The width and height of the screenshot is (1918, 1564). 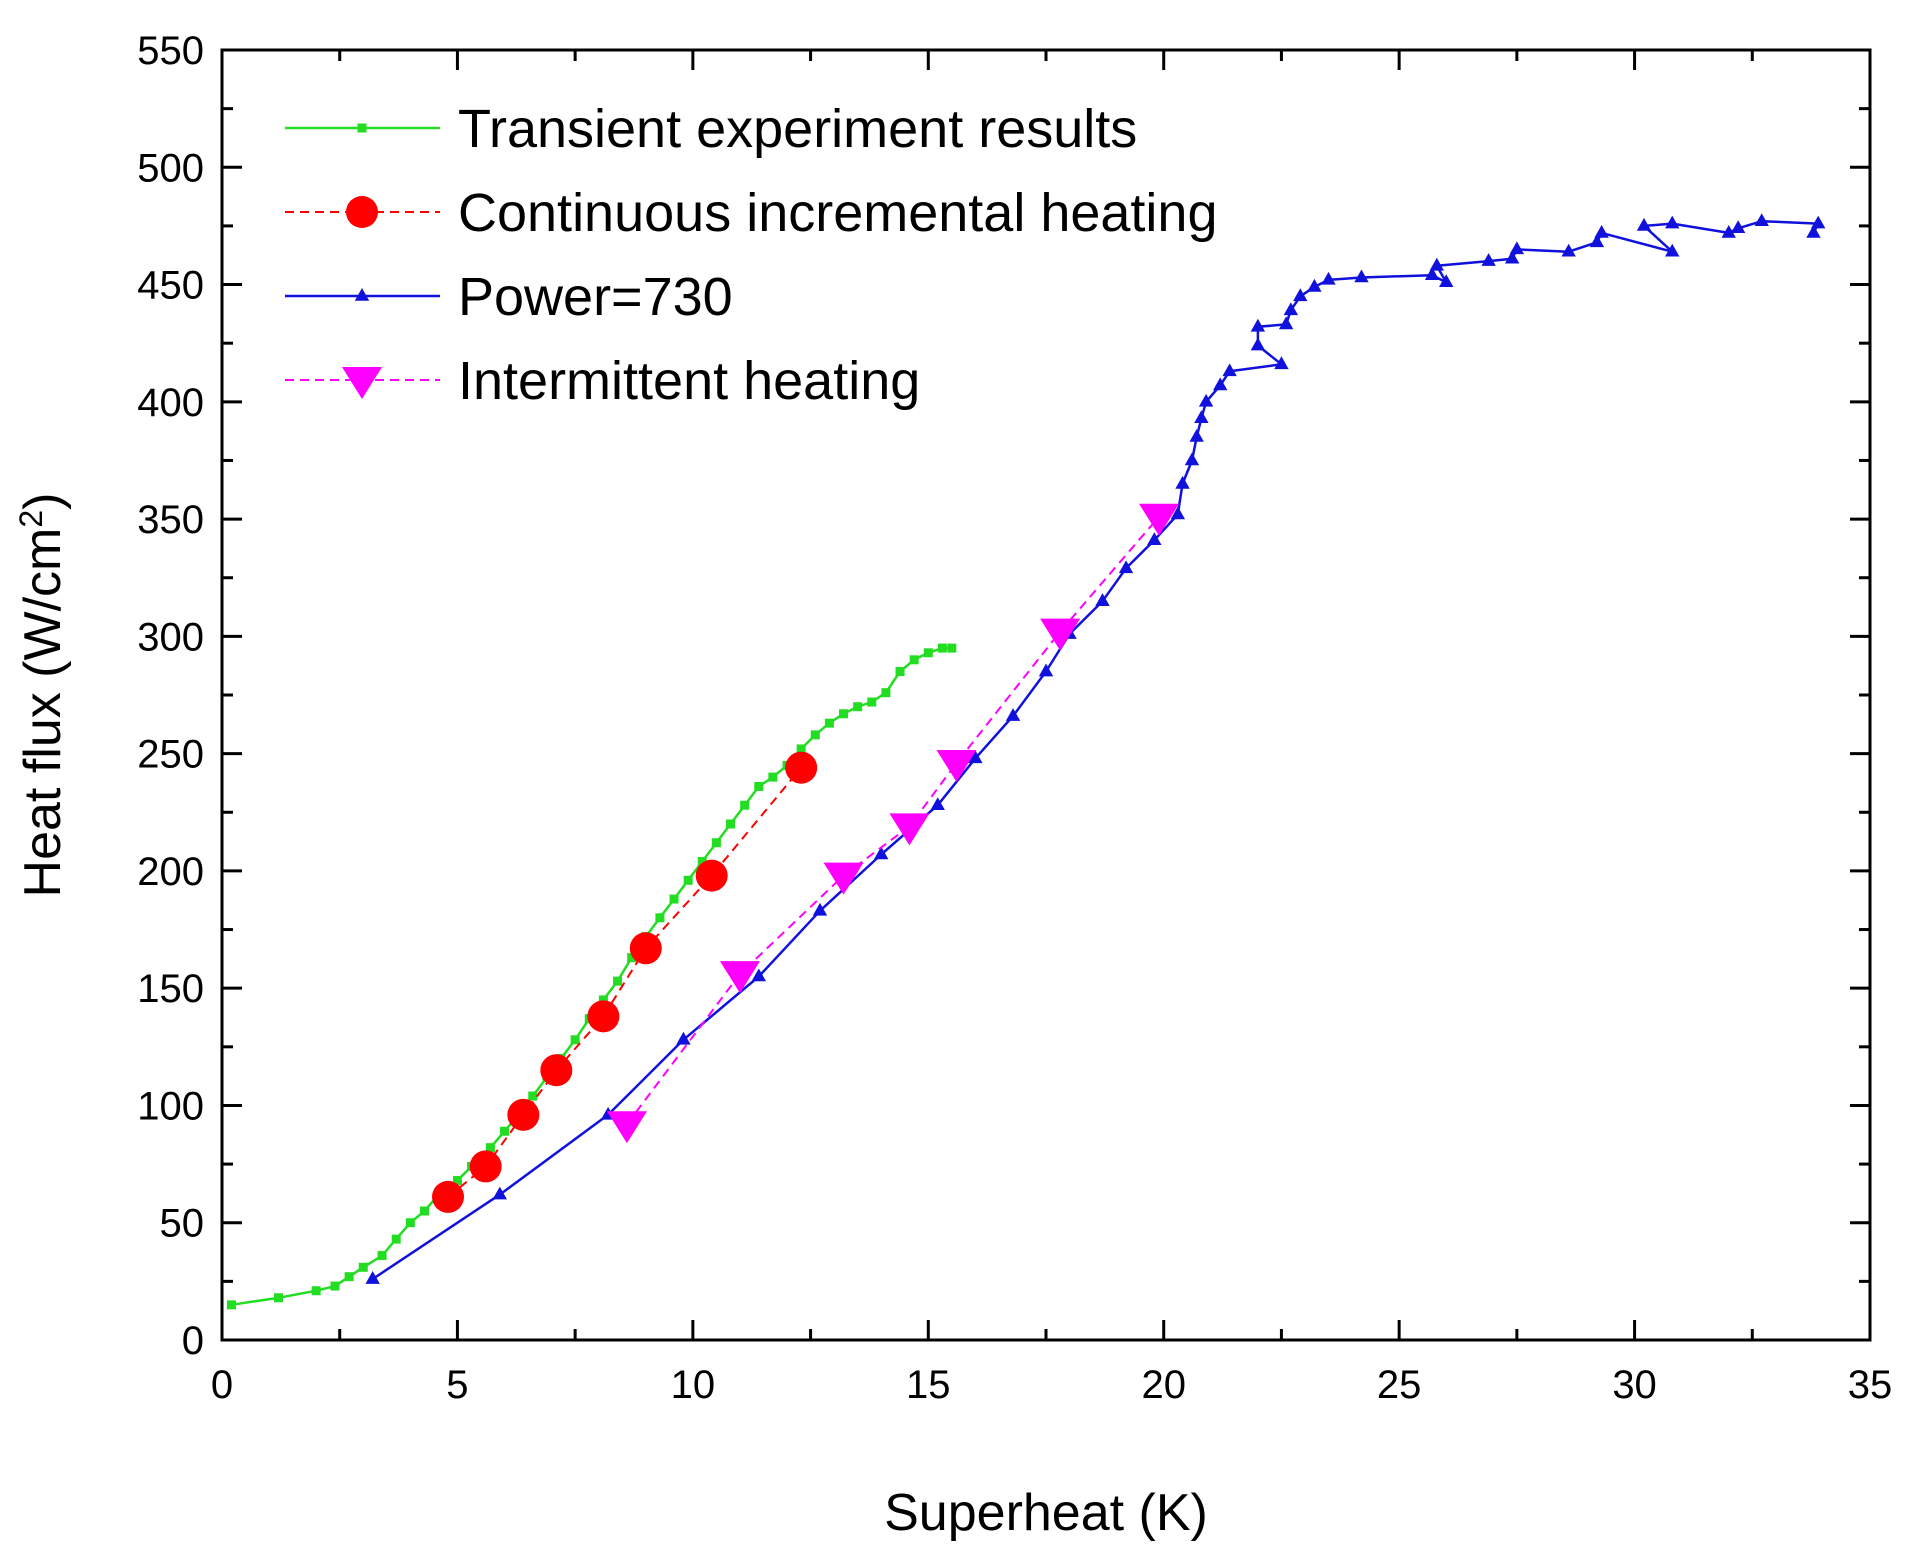 I want to click on y-axis-title: Heat flux (W/cm2), so click(x=42, y=695).